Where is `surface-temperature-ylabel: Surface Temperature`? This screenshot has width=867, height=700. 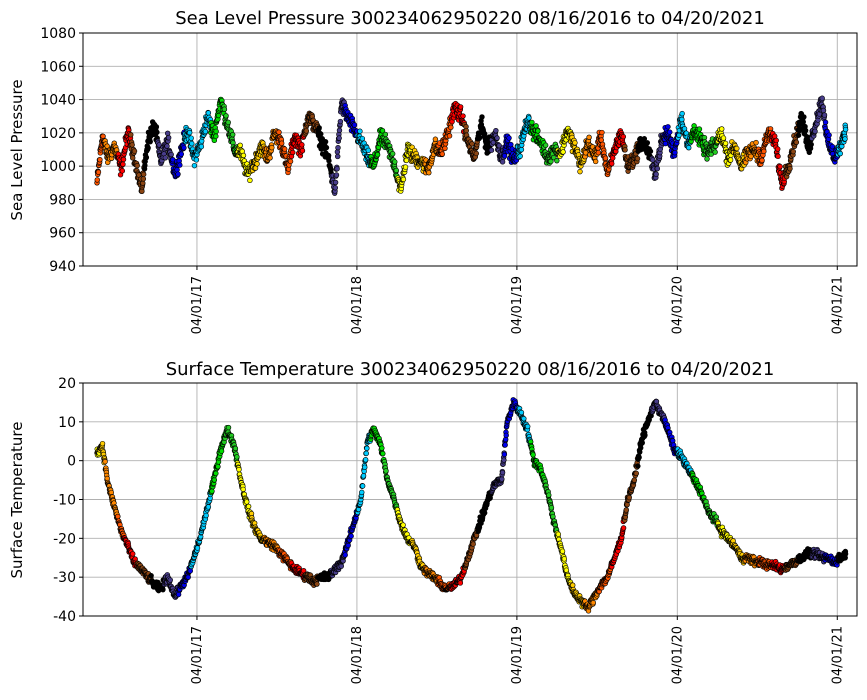 surface-temperature-ylabel: Surface Temperature is located at coordinates (17, 500).